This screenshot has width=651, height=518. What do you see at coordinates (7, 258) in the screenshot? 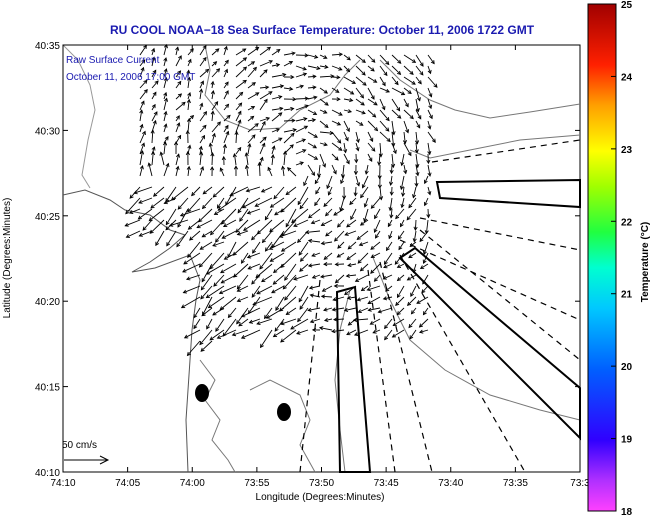
I see `y-axis-label: Latitude (Degrees:Minutes)` at bounding box center [7, 258].